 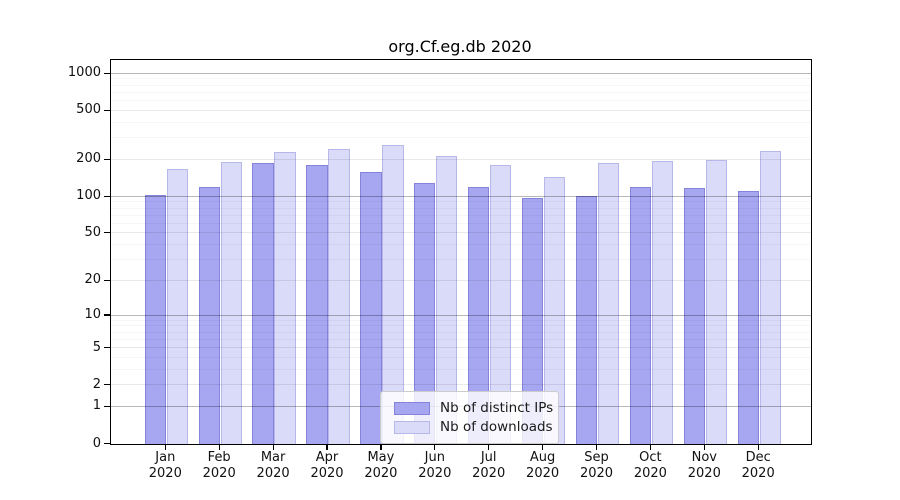 I want to click on x-tick-label-jan: Jan 2020, so click(x=165, y=466).